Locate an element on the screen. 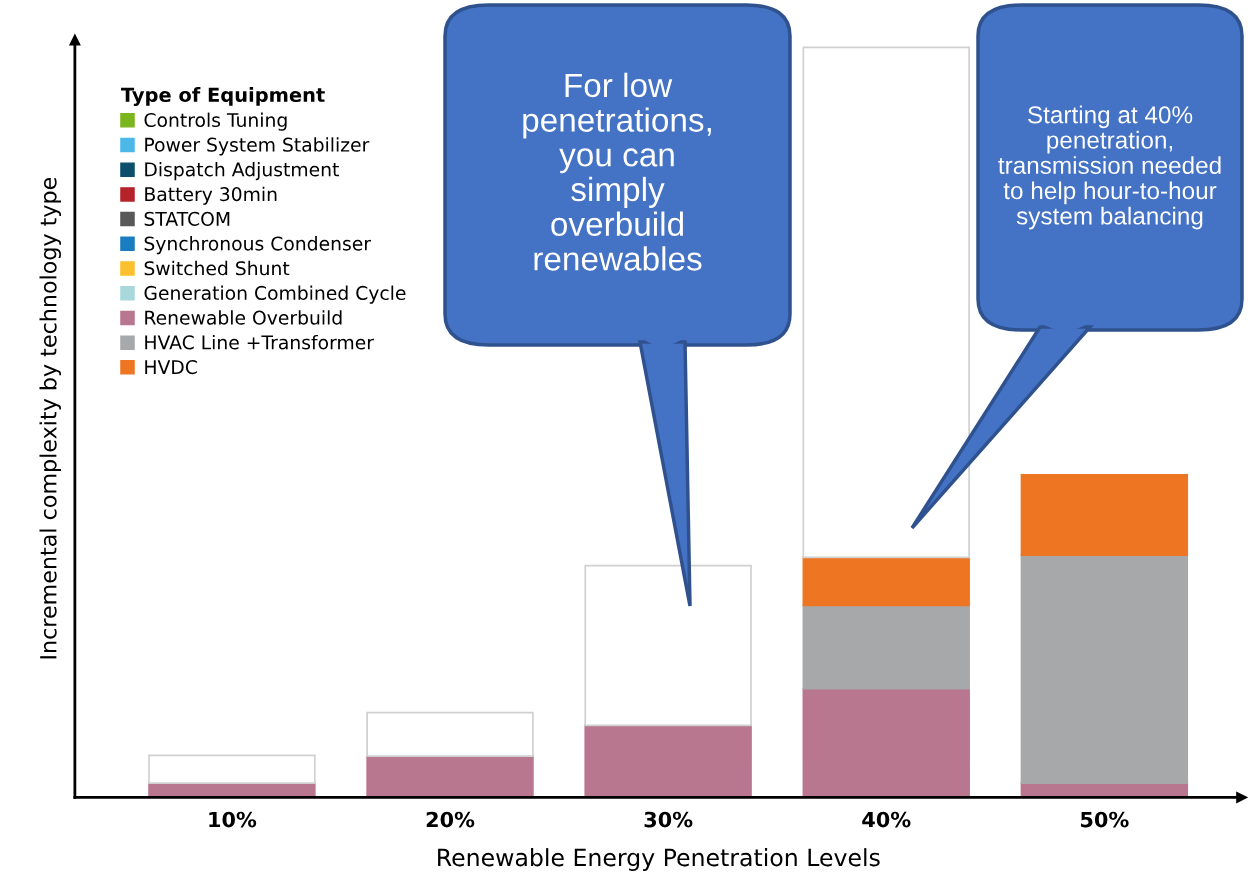 The height and width of the screenshot is (886, 1248). legend-label: Renewable Overbuild is located at coordinates (243, 317).